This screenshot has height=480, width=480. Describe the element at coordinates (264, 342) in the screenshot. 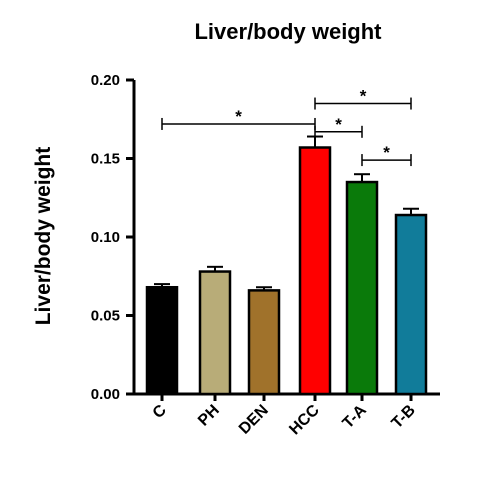

I see `bar-den` at that location.